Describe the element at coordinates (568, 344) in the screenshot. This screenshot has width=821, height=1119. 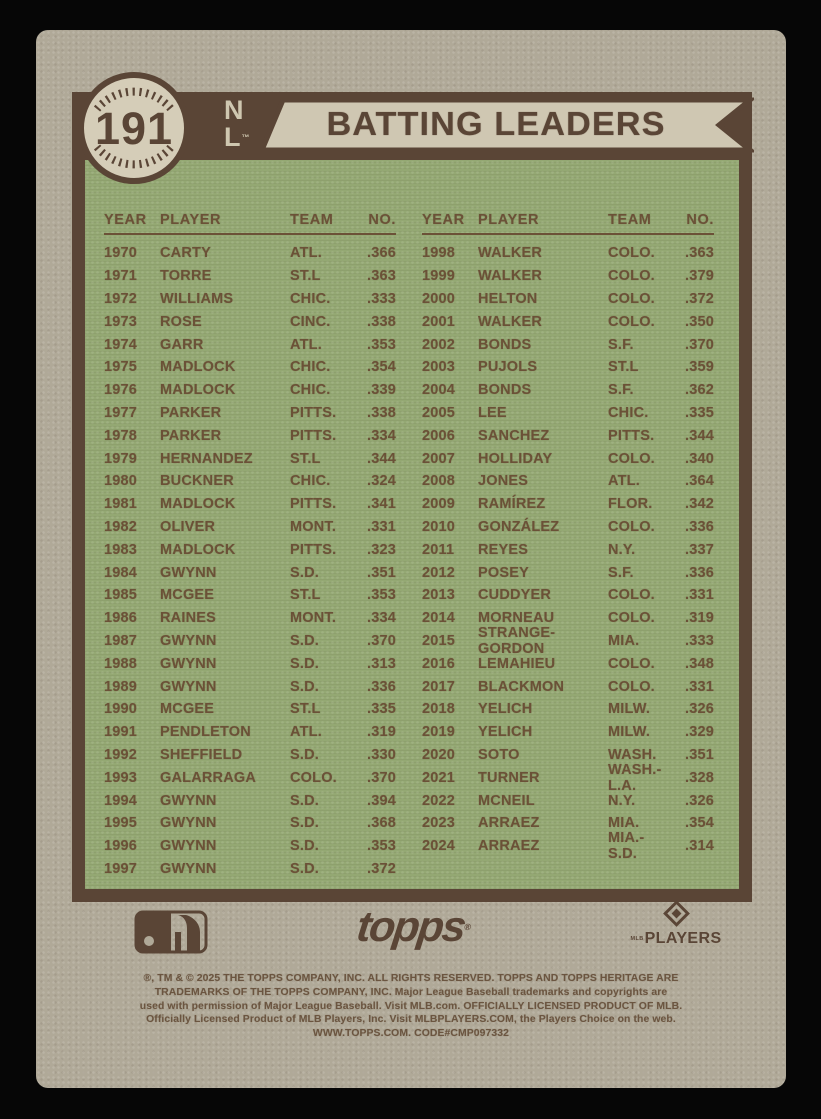
I see `table-row: 2002 BONDS S.F. .370` at that location.